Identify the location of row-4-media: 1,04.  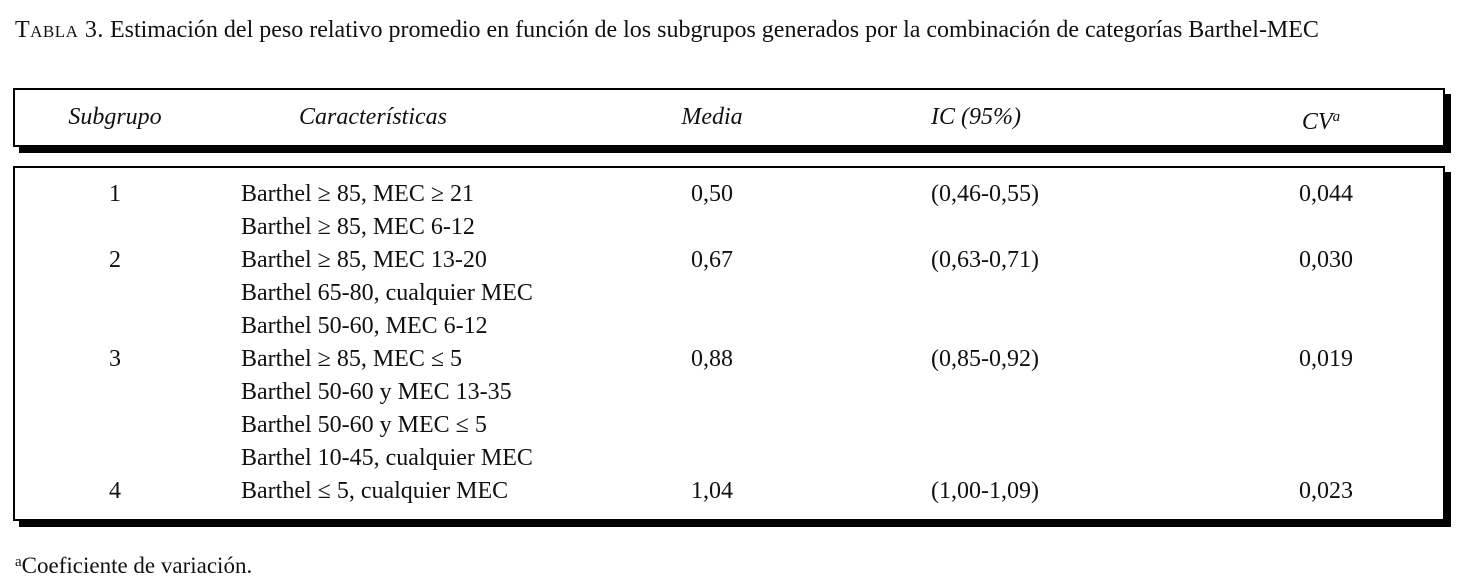
(712, 491).